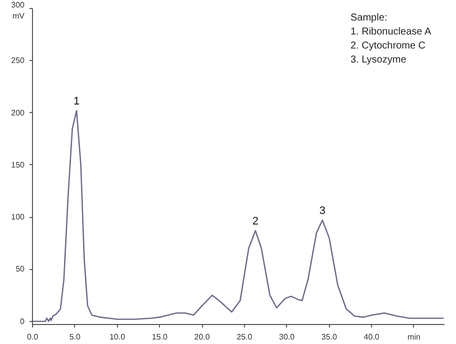  What do you see at coordinates (244, 337) in the screenshot?
I see `x-tick-label: 25.0` at bounding box center [244, 337].